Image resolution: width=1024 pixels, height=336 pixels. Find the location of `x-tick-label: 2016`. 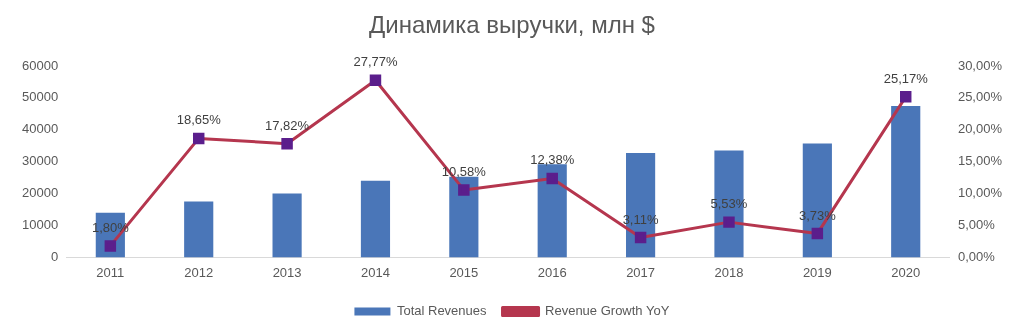

x-tick-label: 2016 is located at coordinates (552, 272).